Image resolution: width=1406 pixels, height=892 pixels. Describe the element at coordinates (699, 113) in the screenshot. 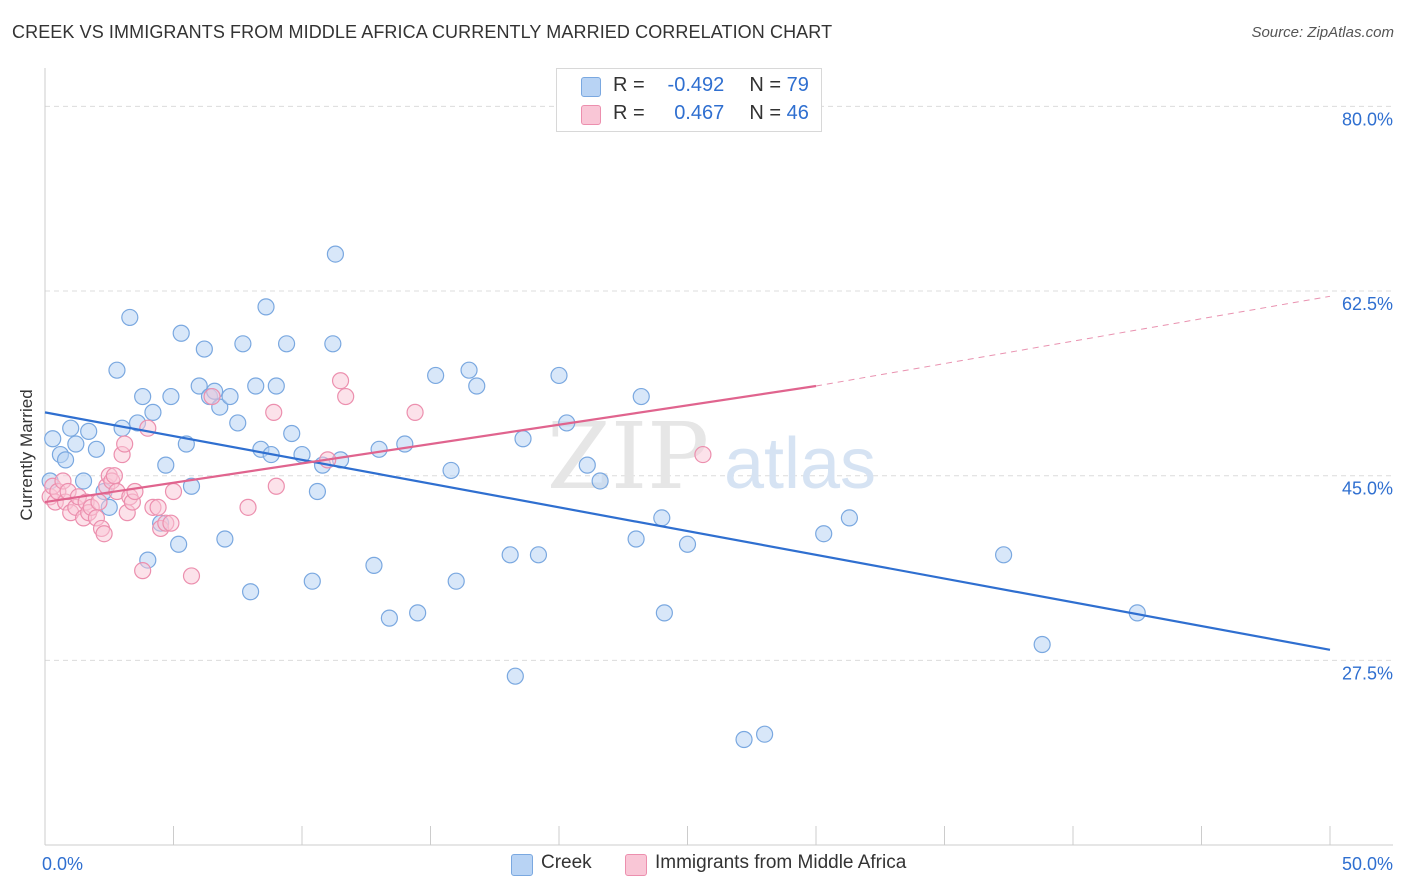

I see `legend-r-value-immigrants: 0.467` at that location.